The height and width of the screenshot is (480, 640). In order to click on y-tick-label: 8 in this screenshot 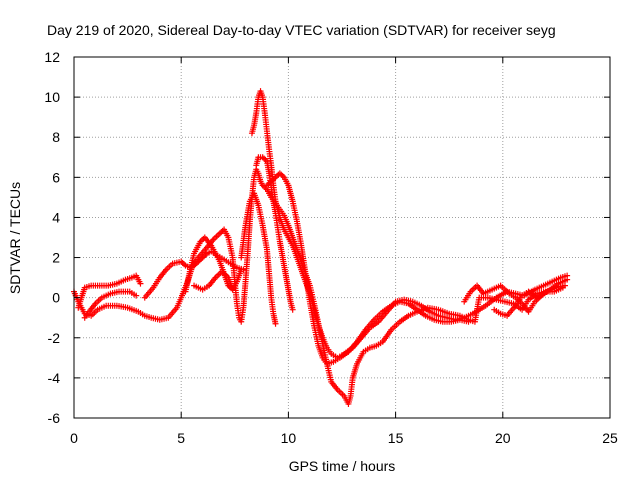, I will do `click(56, 137)`.